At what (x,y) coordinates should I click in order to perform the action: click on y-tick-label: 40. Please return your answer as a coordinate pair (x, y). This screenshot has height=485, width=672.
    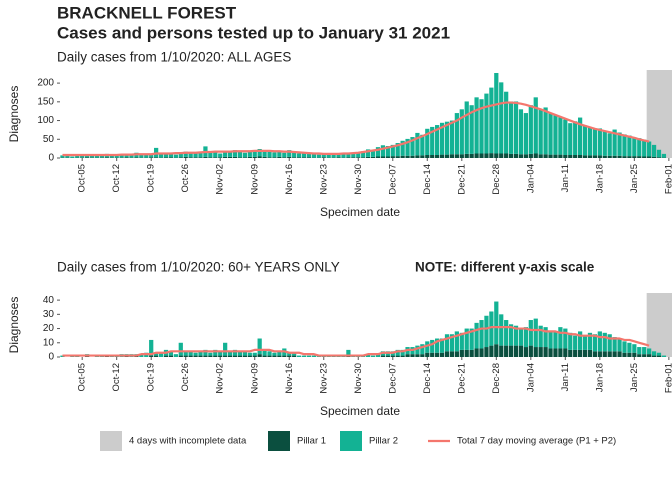
    Looking at the image, I should click on (49, 300).